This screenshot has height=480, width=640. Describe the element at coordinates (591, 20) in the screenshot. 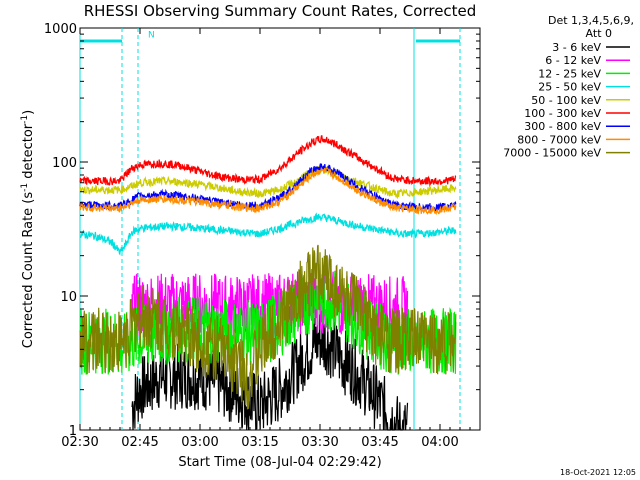

I see `legend-header-line-1: Det 1,3,4,5,6,9,` at that location.